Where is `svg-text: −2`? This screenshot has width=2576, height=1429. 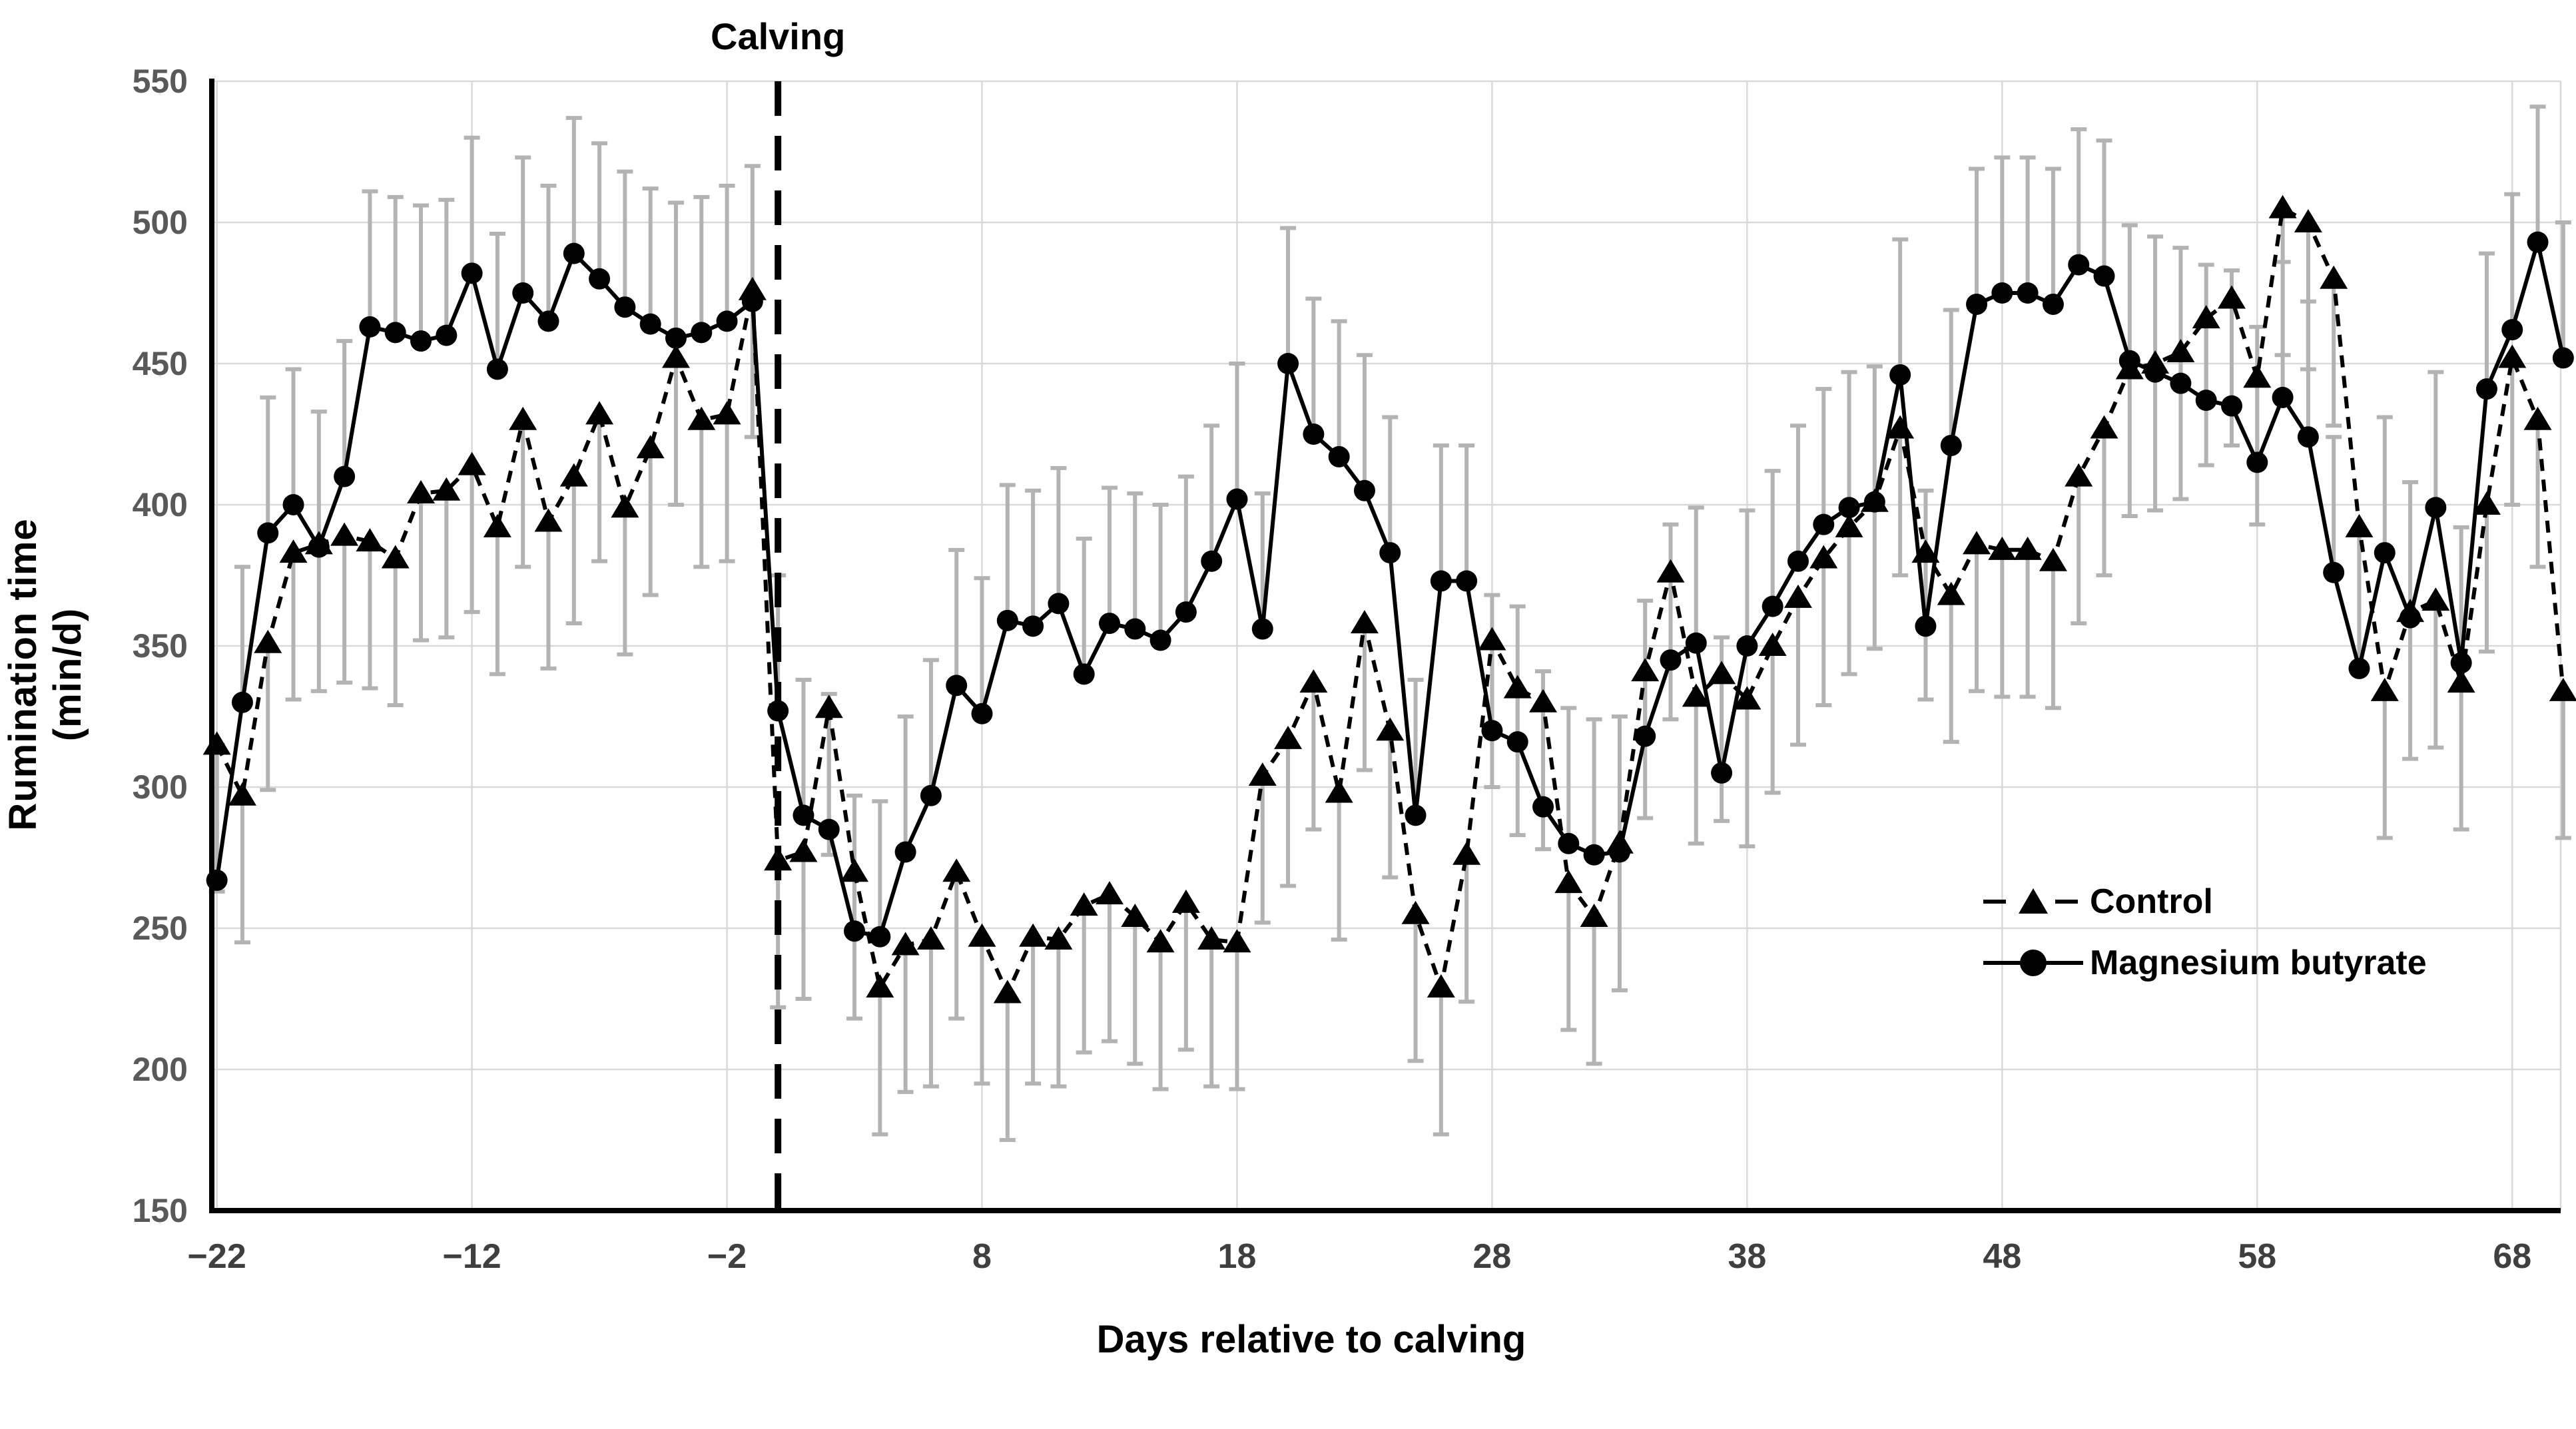 svg-text: −2 is located at coordinates (727, 1256).